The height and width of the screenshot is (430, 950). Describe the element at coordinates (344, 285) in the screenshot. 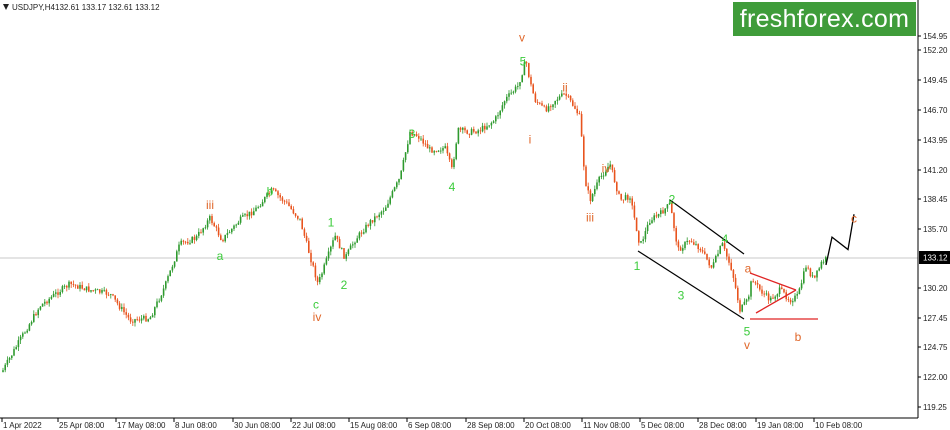

I see `wave-label: 2` at that location.